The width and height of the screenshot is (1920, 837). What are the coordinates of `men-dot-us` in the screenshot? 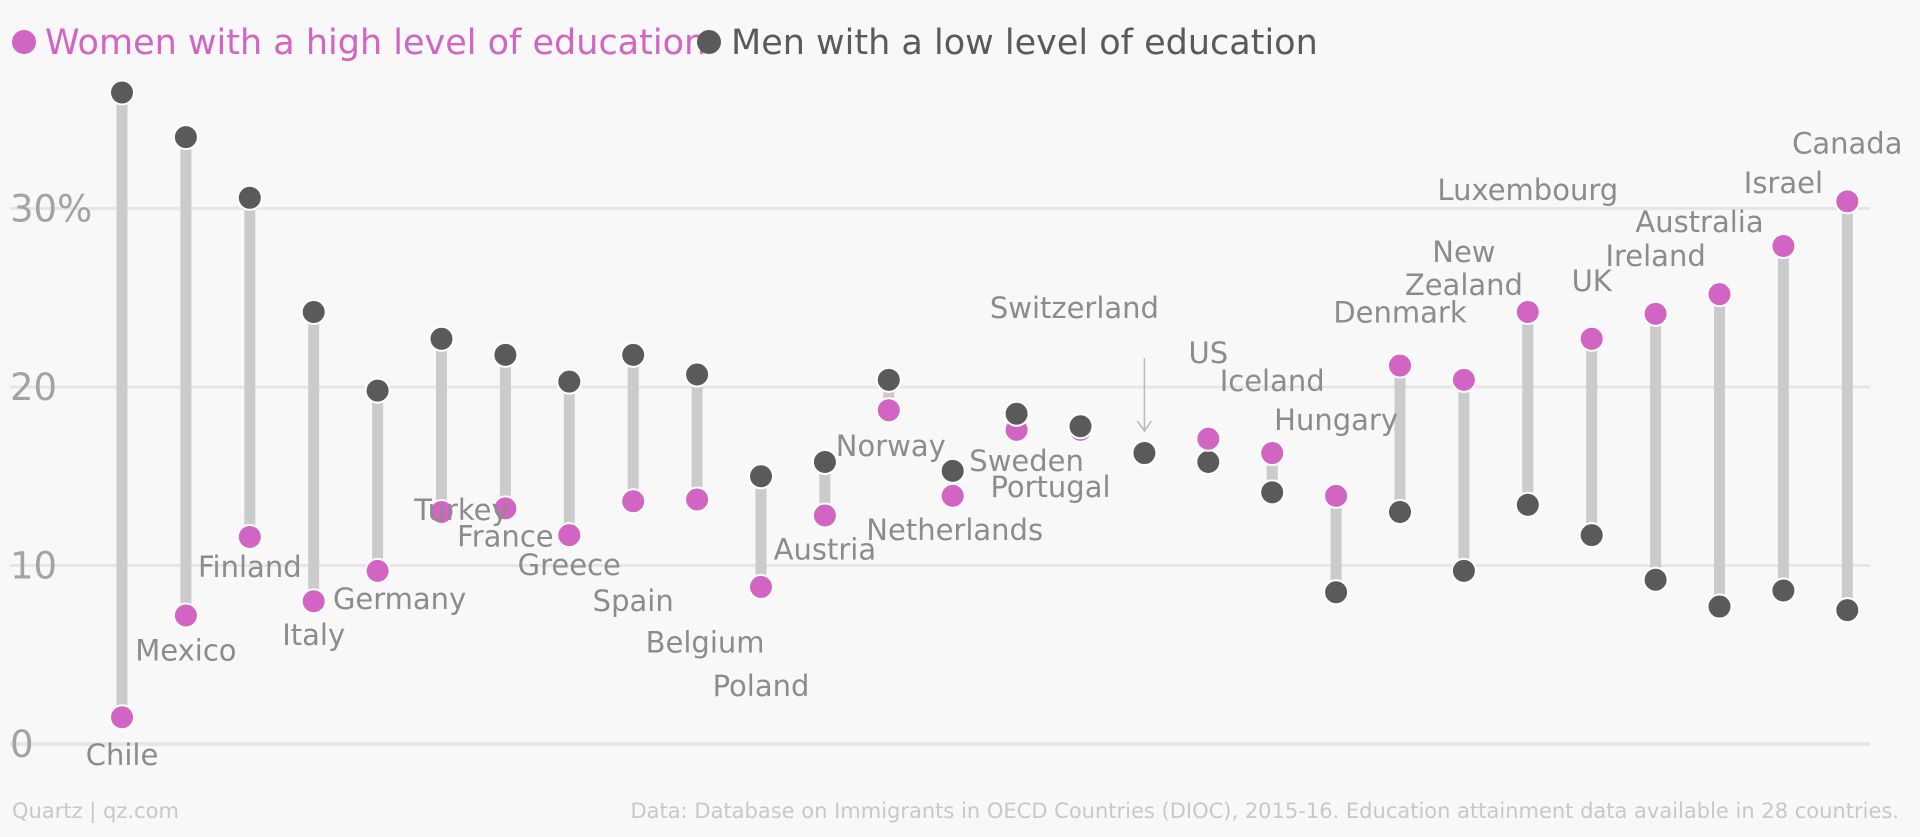 It's located at (1208, 461).